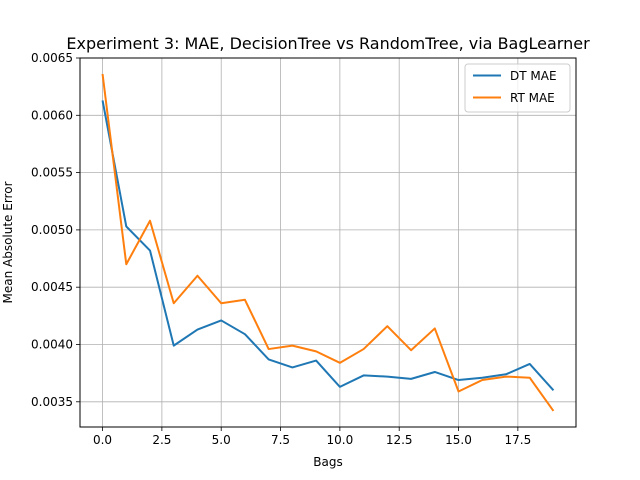 This screenshot has width=640, height=480. Describe the element at coordinates (340, 440) in the screenshot. I see `x-tick-label: 10.0` at that location.